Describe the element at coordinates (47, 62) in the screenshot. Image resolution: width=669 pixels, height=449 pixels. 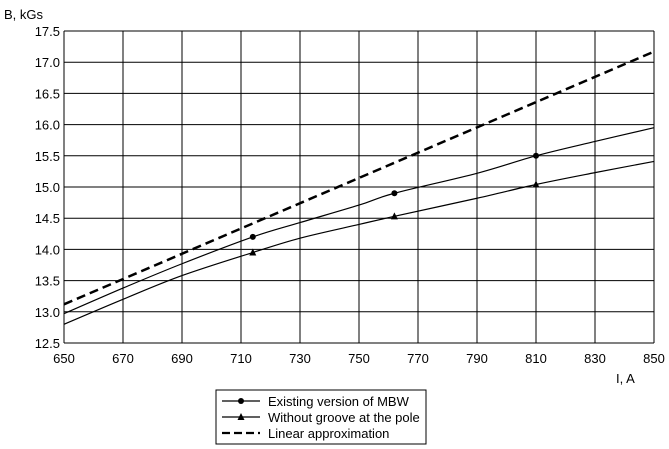
I see `y-tick-label: 17.0` at that location.